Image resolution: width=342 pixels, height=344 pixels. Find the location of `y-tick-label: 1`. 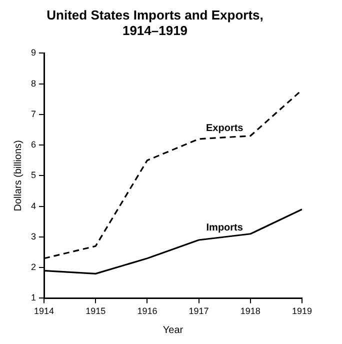

y-tick-label: 1 is located at coordinates (33, 297).